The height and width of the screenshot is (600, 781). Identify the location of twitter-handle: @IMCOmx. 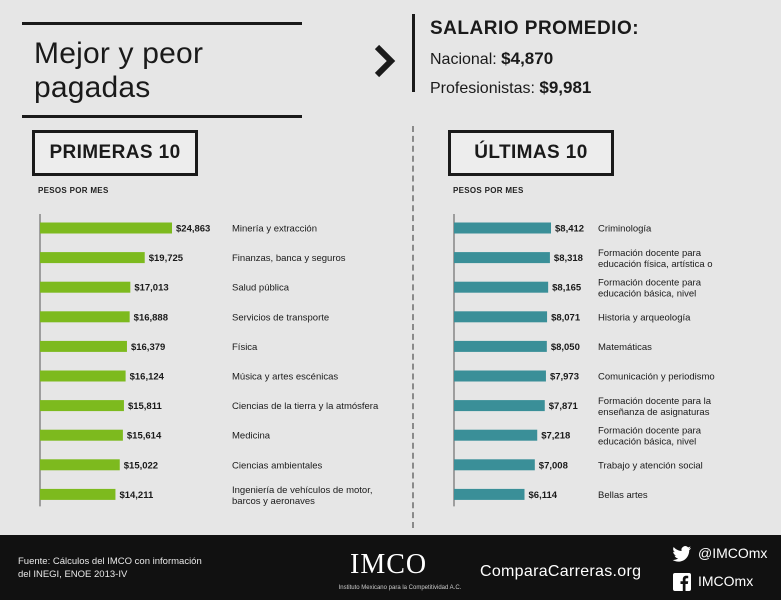
(733, 553).